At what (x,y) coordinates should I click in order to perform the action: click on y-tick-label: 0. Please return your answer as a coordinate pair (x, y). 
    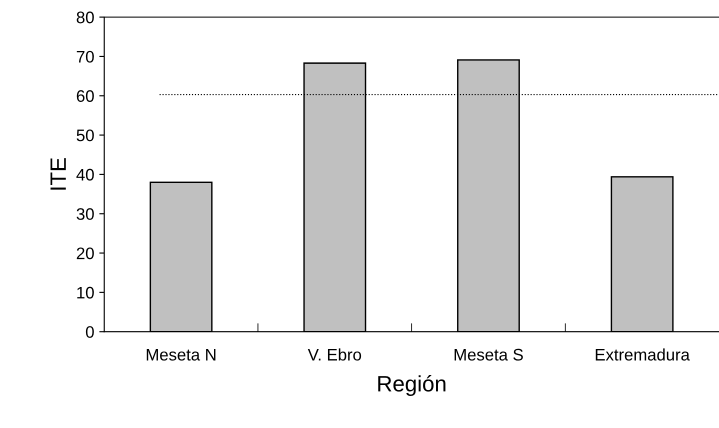
    Looking at the image, I should click on (90, 332).